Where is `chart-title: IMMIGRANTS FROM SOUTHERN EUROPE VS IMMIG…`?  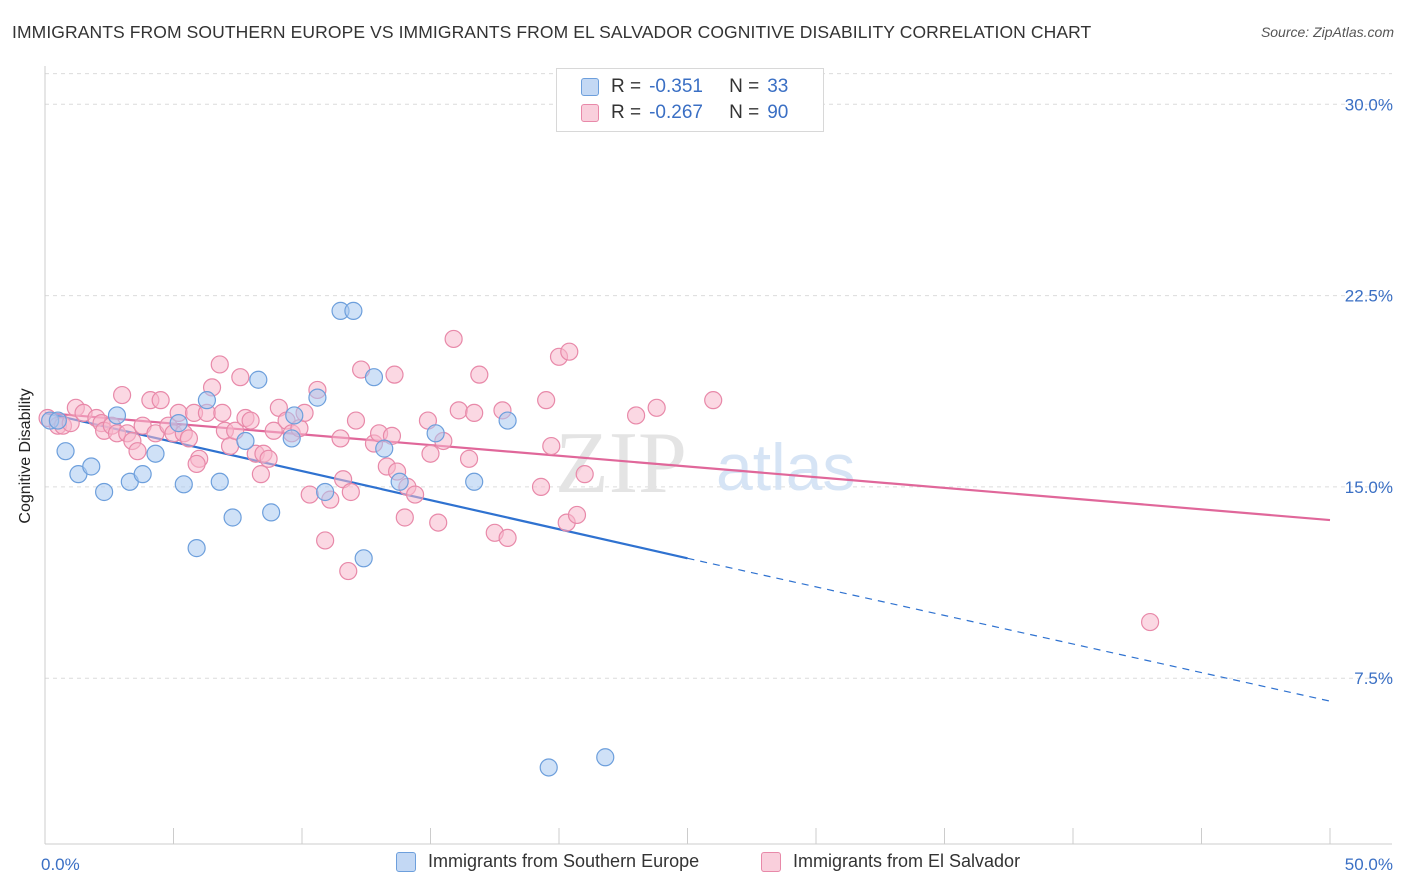 chart-title: IMMIGRANTS FROM SOUTHERN EUROPE VS IMMIG… is located at coordinates (552, 32).